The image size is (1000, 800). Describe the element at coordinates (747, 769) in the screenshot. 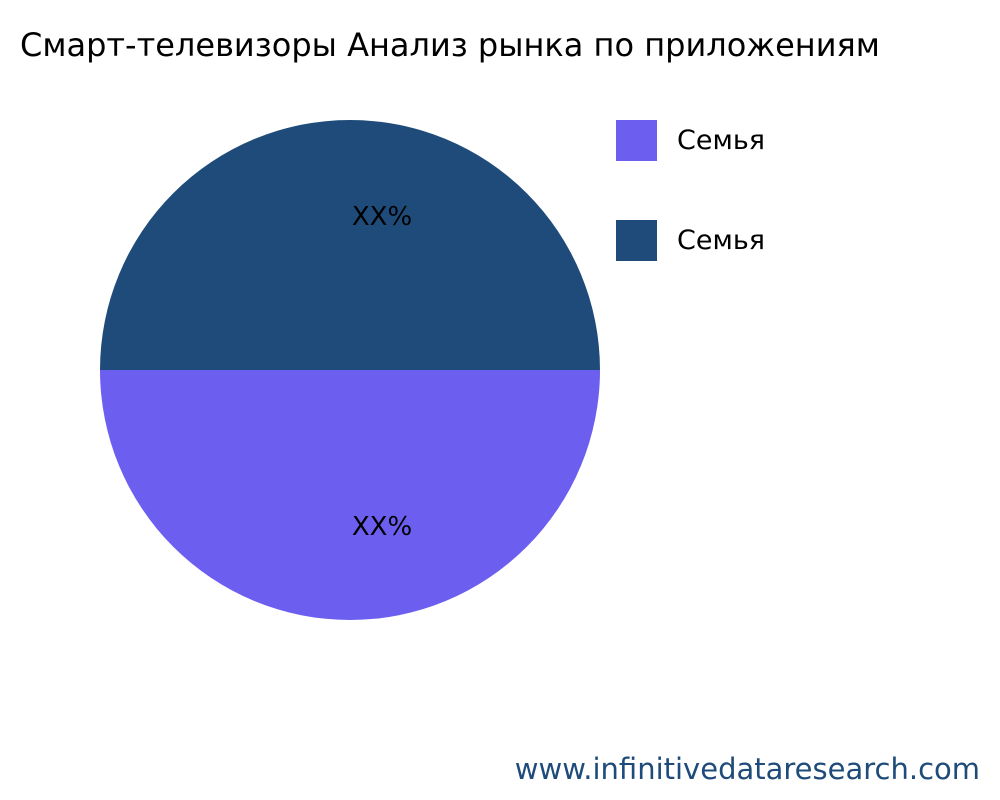

I see `footer-url: www.infinitivedataresearch.com` at that location.